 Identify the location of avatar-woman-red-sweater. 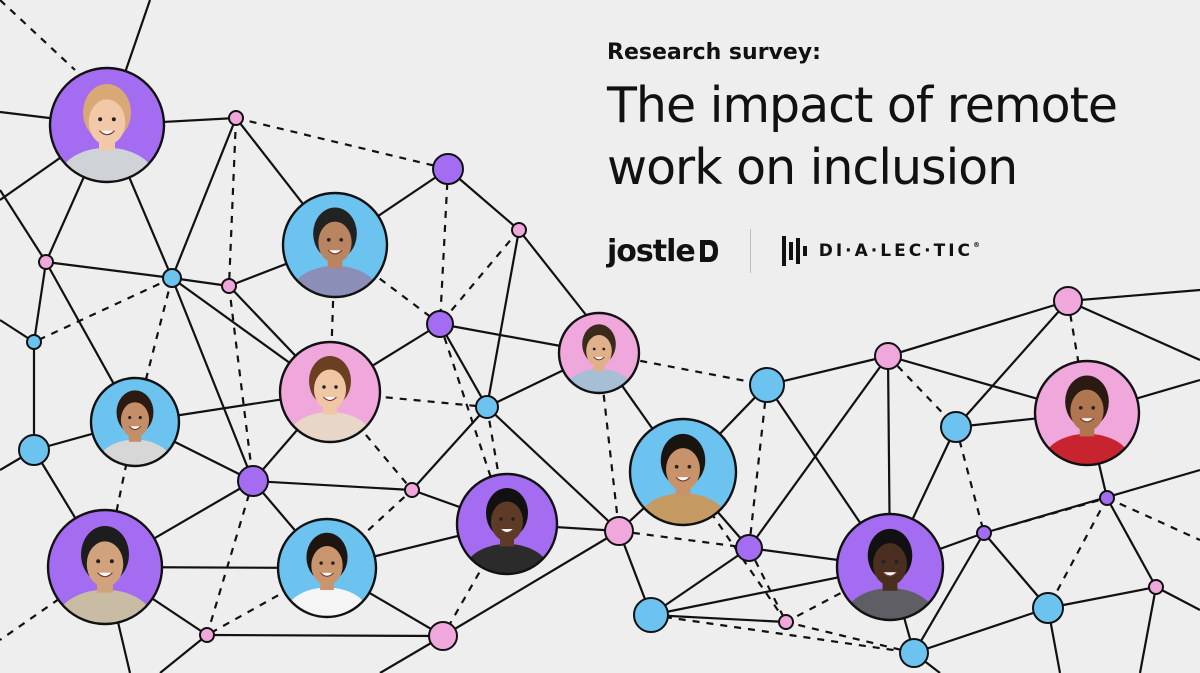
(1087, 413).